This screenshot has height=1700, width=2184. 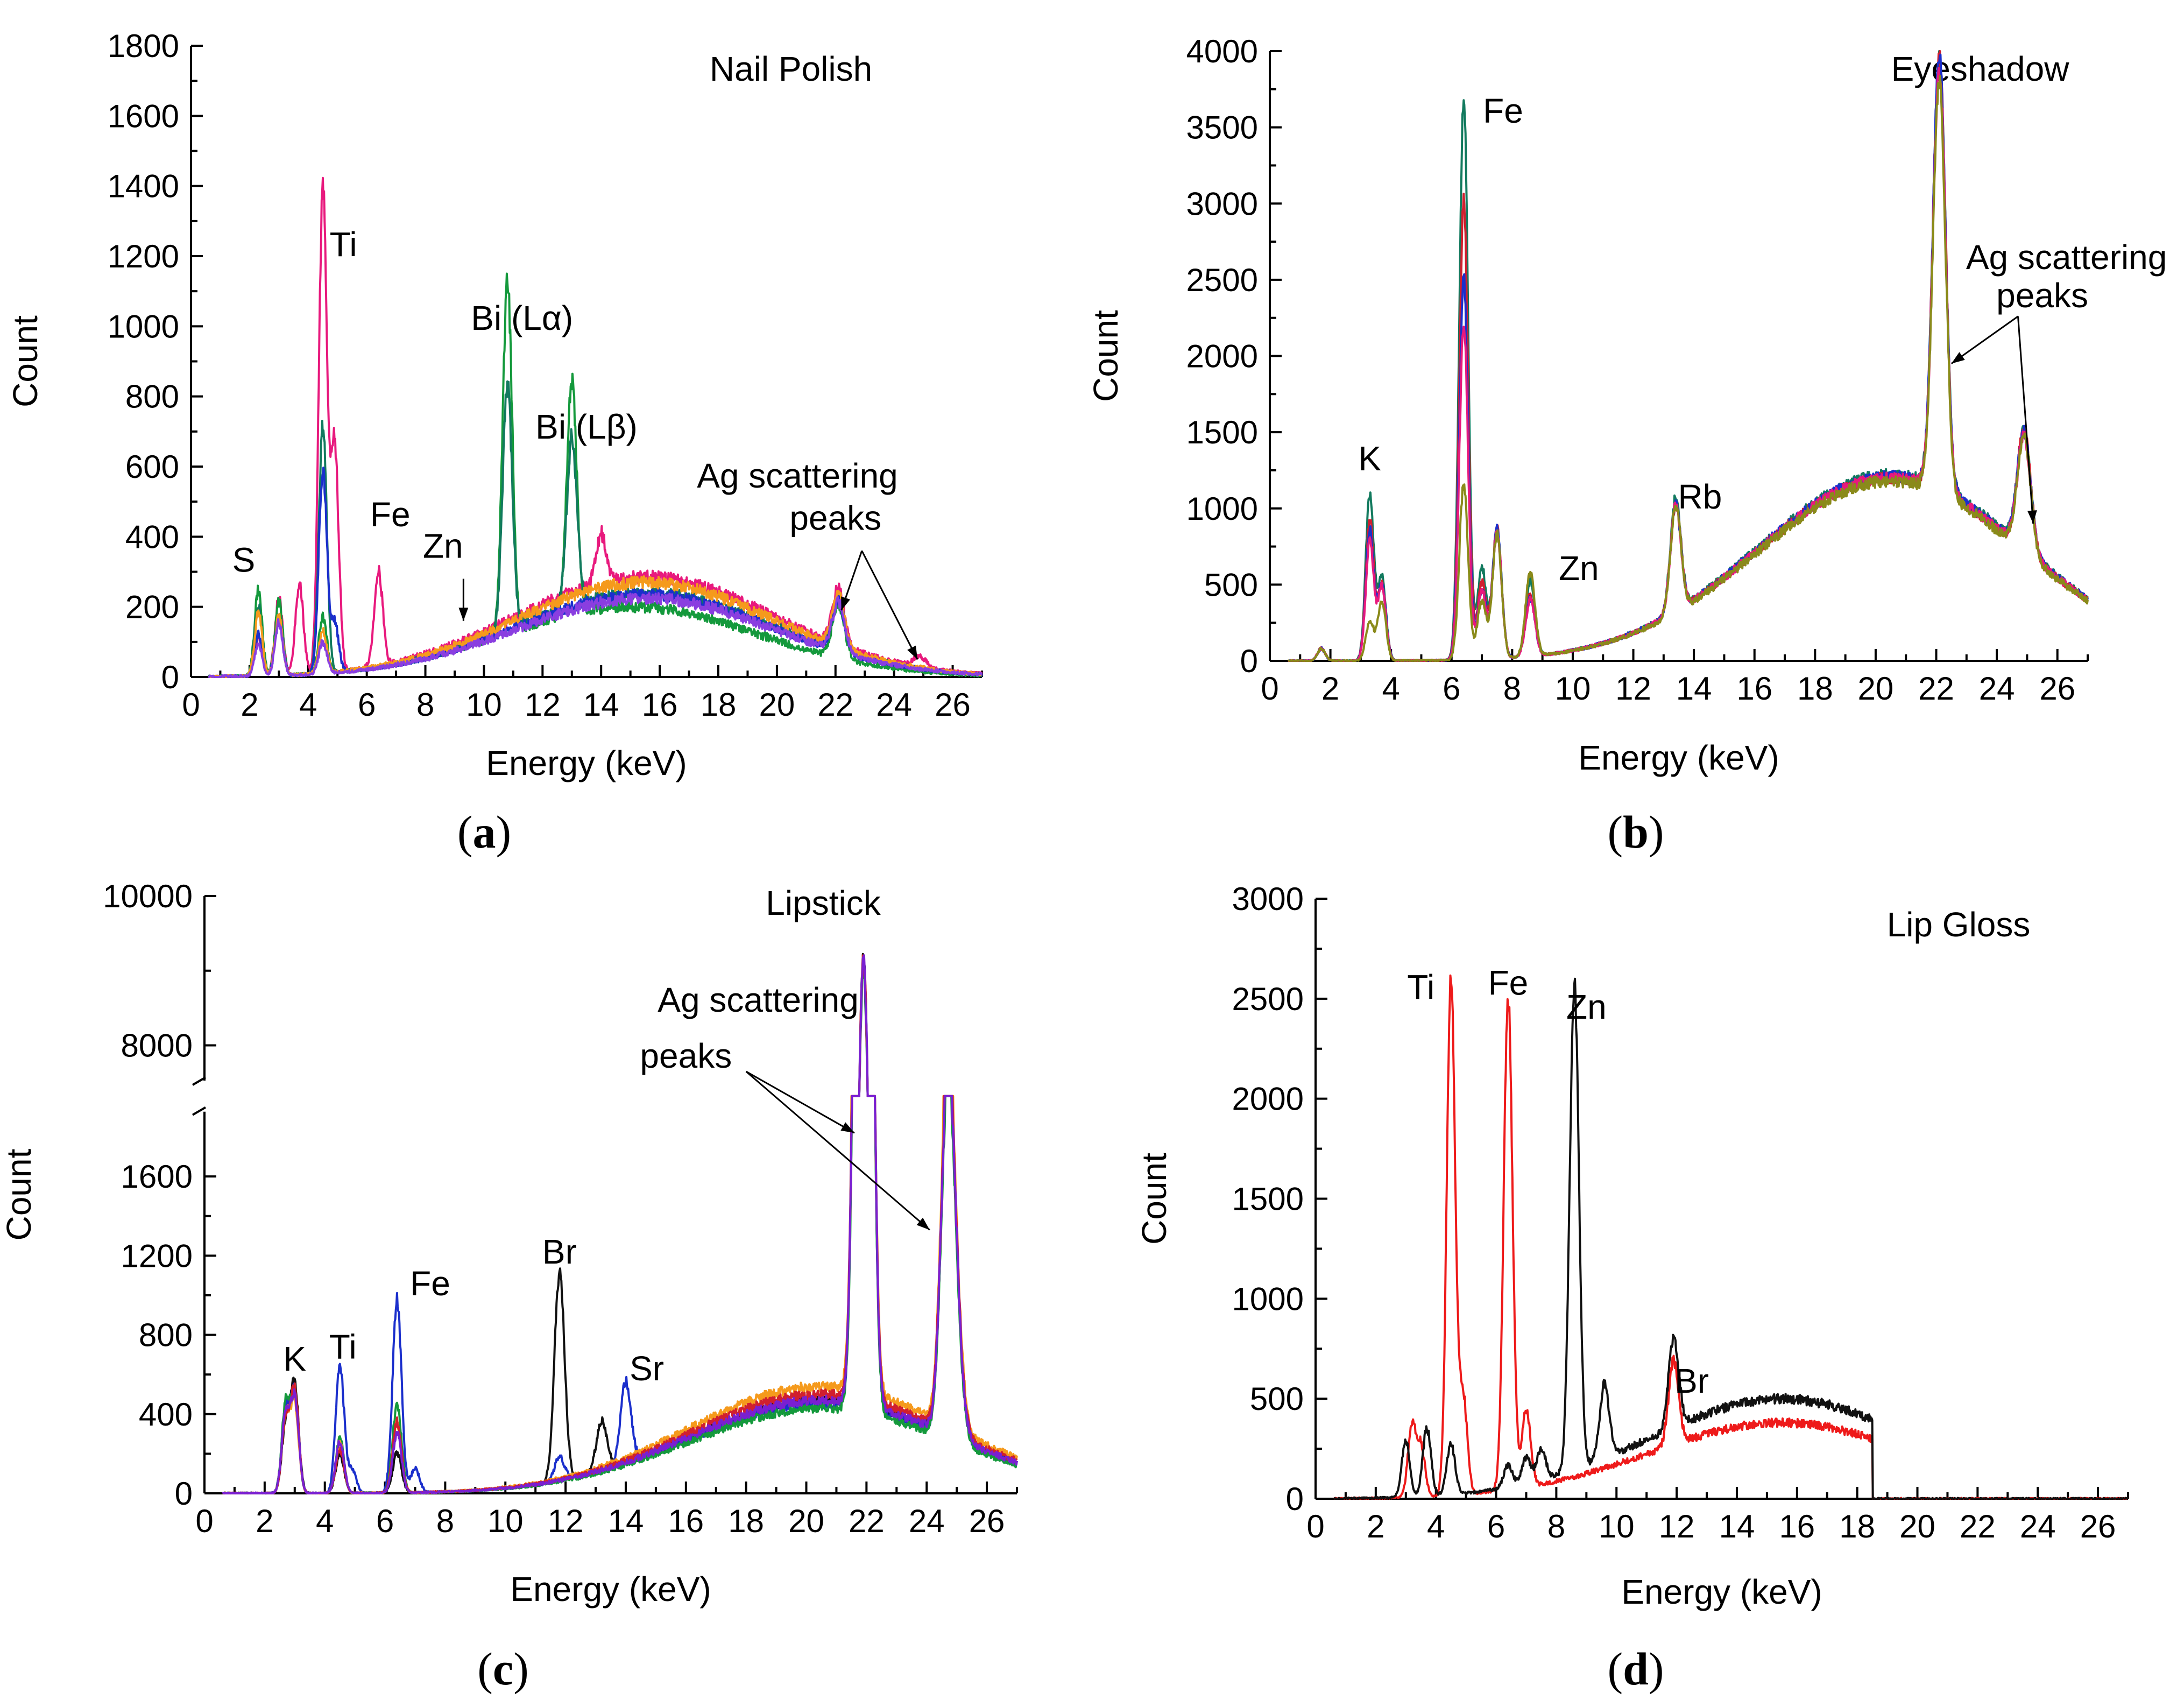 I want to click on y-tick-label: 1200, so click(x=144, y=256).